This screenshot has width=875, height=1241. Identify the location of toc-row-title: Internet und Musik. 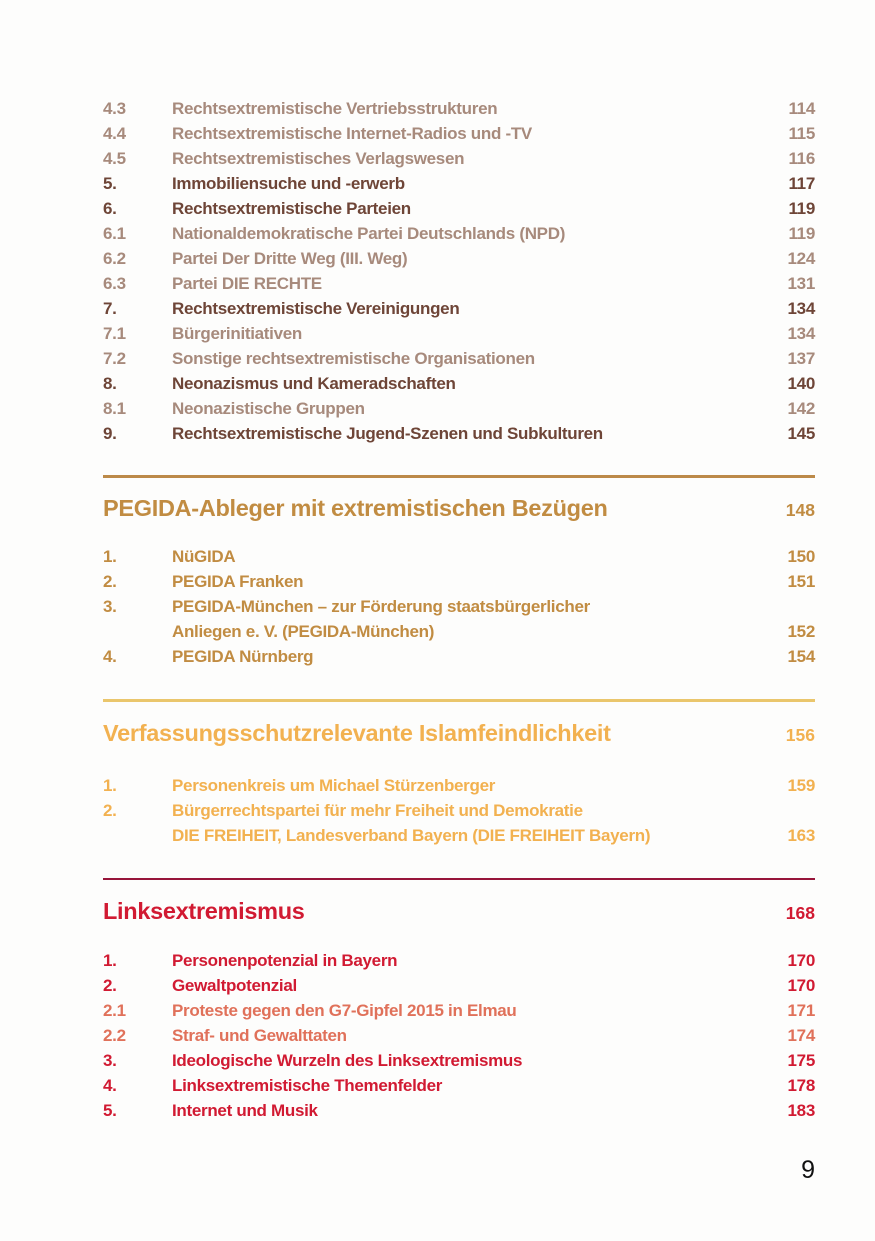
(245, 1110).